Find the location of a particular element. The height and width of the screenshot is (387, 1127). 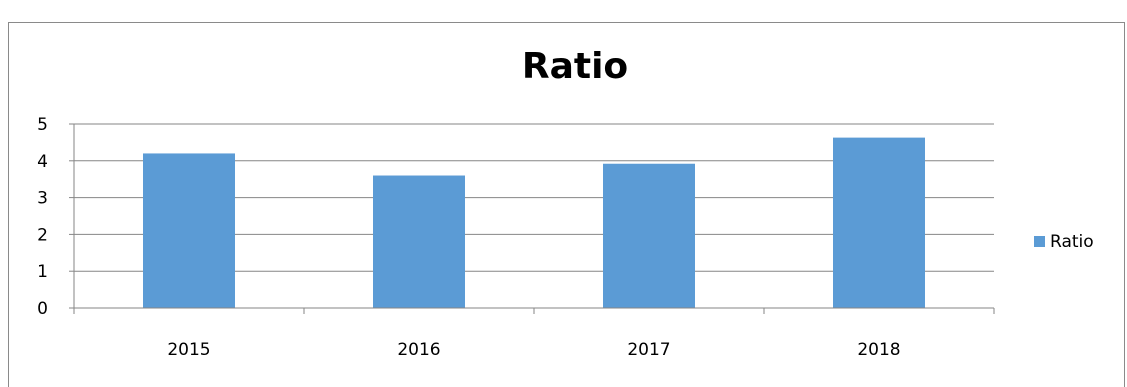

legend-label-ratio: Ratio is located at coordinates (1072, 242).